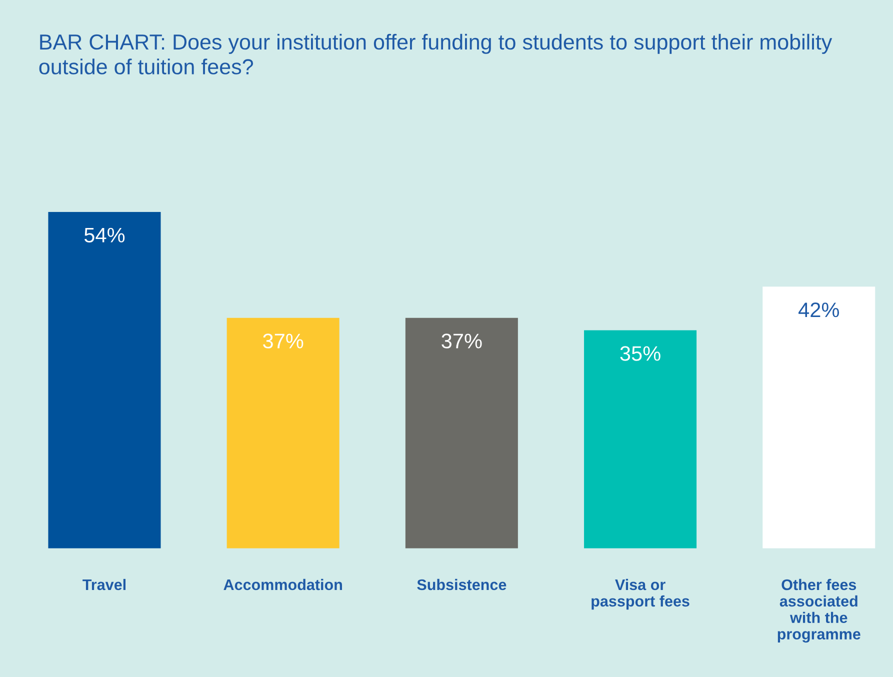 This screenshot has height=677, width=893. What do you see at coordinates (461, 584) in the screenshot?
I see `x-tick-label: Subsistence` at bounding box center [461, 584].